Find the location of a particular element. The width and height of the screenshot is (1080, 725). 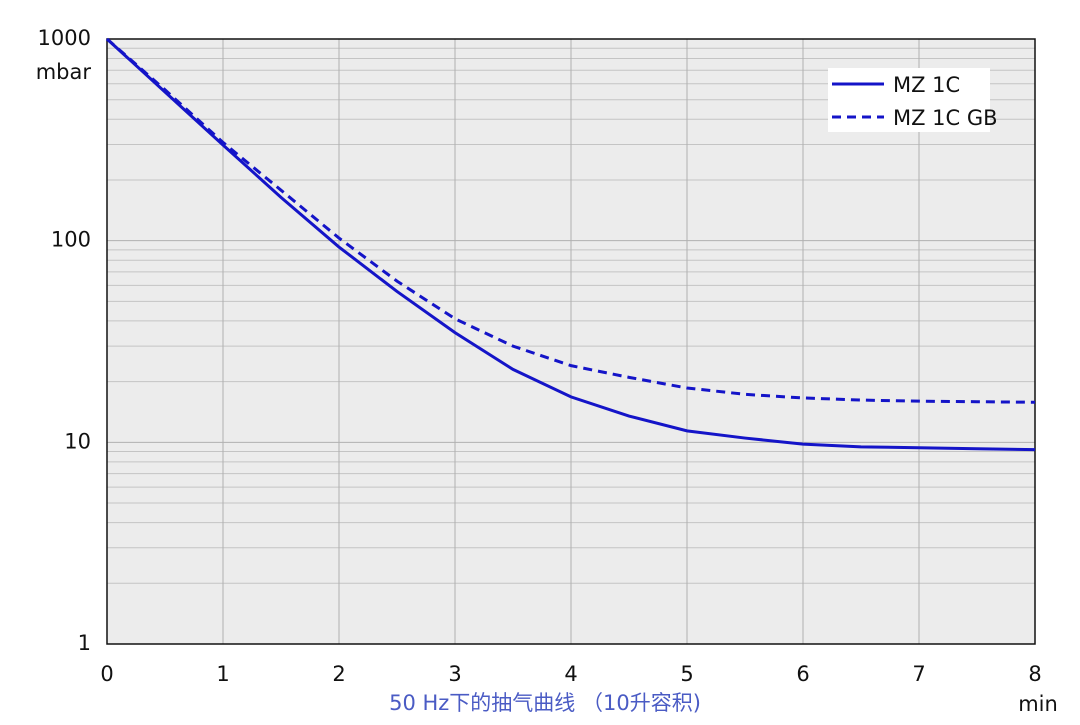

y-tick-label: 100 is located at coordinates (71, 240).